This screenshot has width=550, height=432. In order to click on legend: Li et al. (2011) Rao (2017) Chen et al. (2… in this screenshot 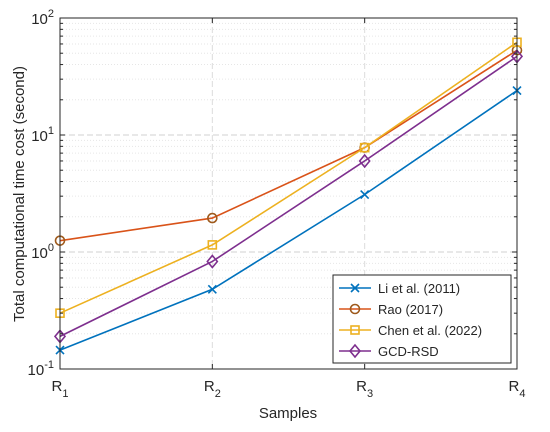, I will do `click(422, 319)`.